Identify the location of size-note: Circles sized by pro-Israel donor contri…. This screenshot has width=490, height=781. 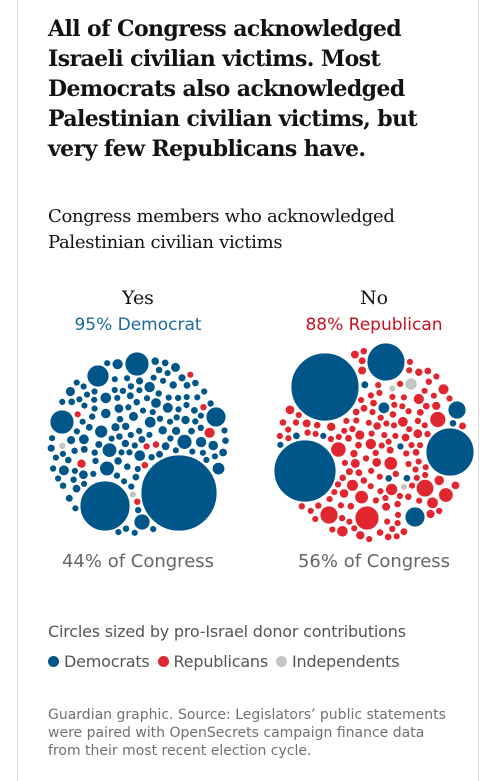
(227, 631).